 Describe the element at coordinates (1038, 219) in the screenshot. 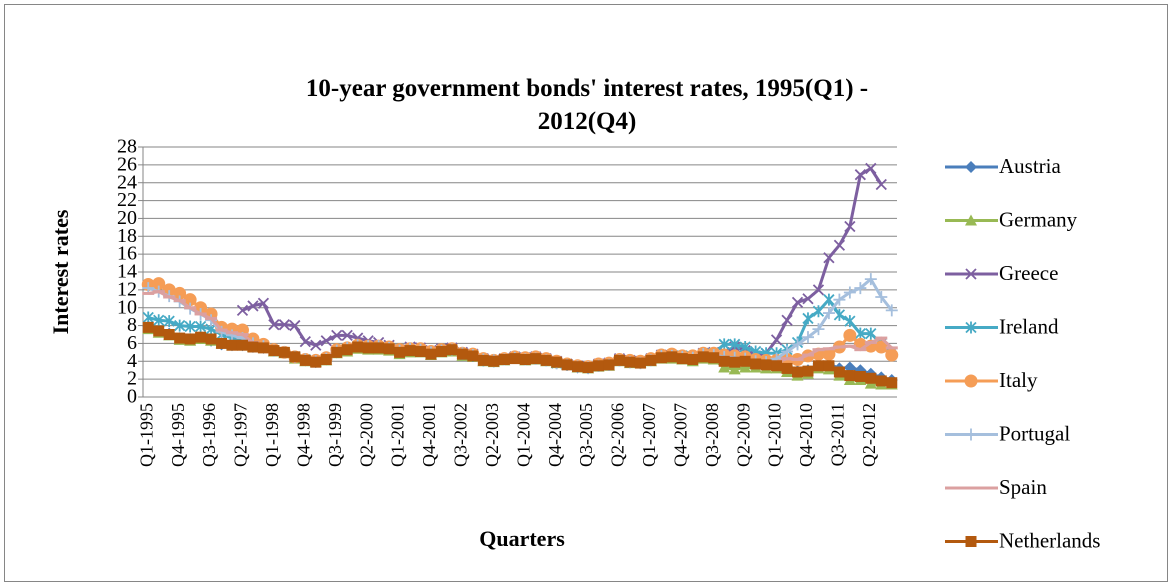

I see `legend-label: Germany` at that location.